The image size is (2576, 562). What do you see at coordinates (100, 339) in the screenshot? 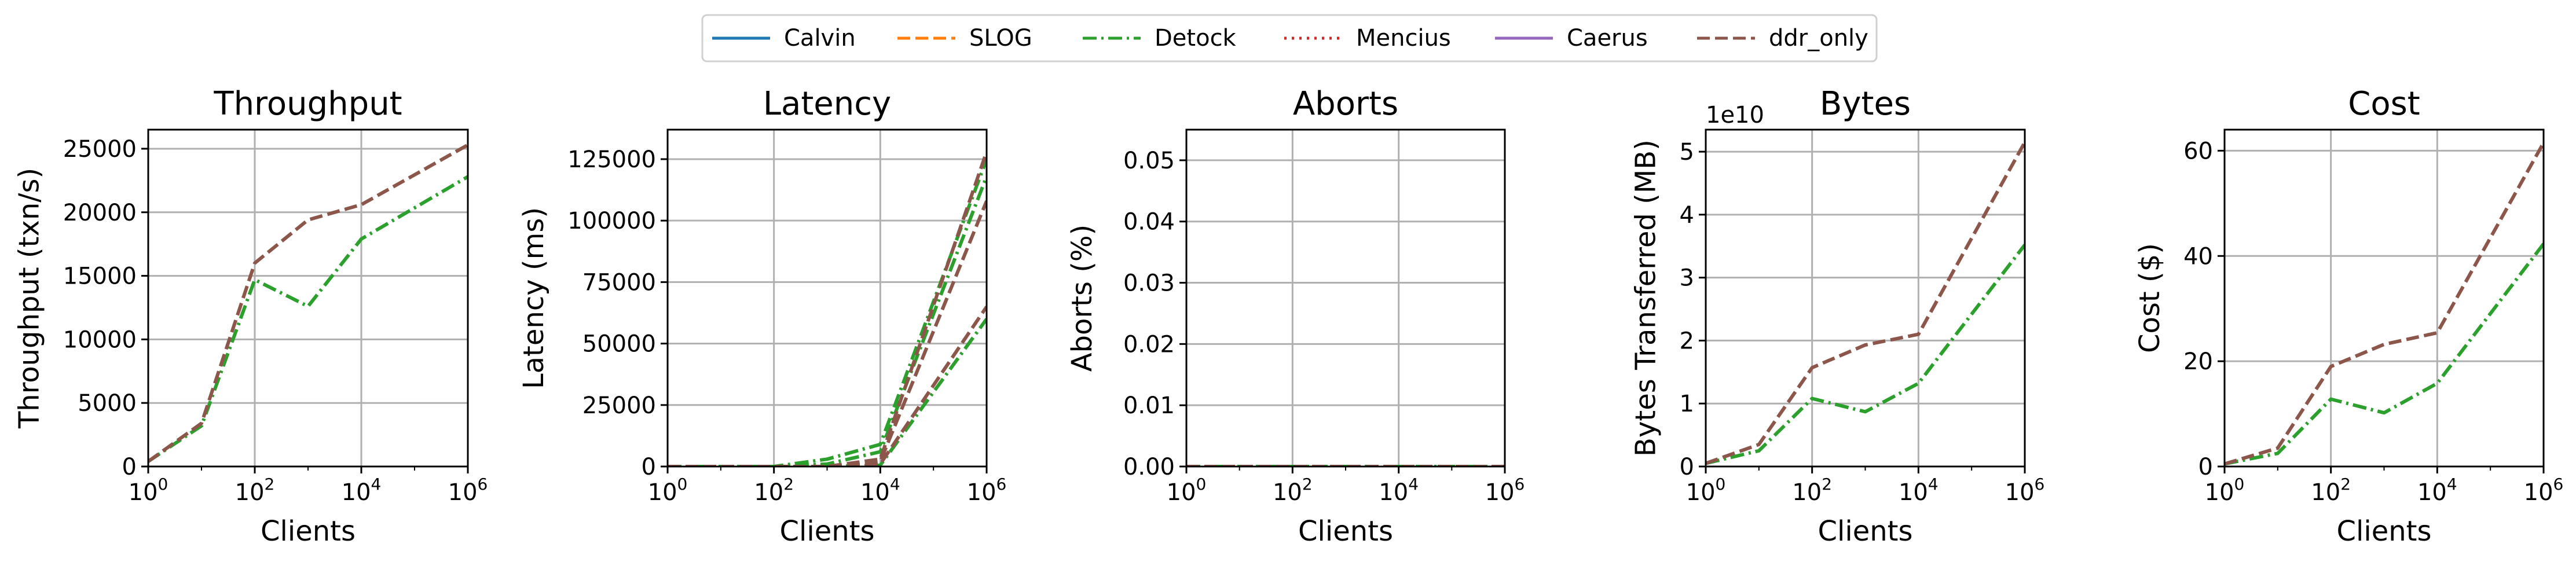
I see `y-tick-label: 10000` at bounding box center [100, 339].